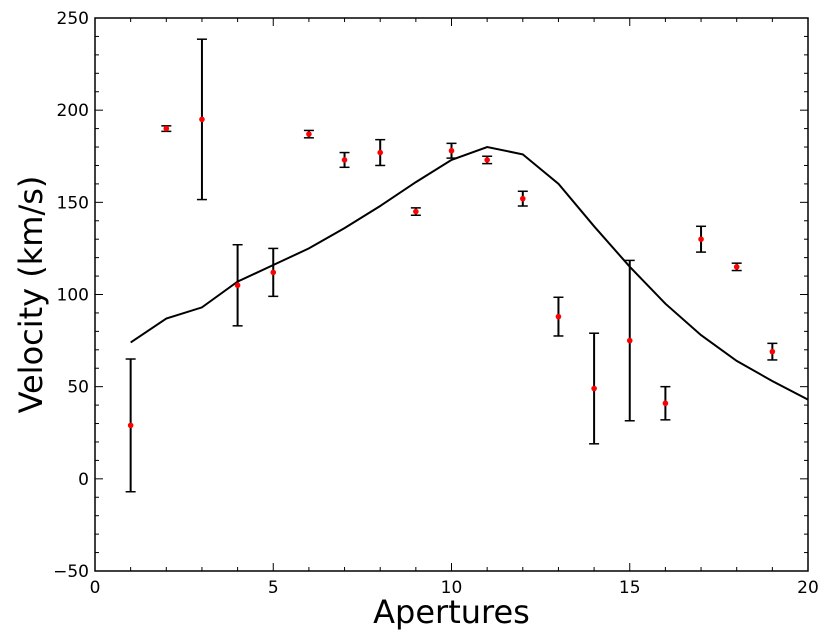 This screenshot has height=642, width=831. I want to click on y-tick-label: 150, so click(73, 203).